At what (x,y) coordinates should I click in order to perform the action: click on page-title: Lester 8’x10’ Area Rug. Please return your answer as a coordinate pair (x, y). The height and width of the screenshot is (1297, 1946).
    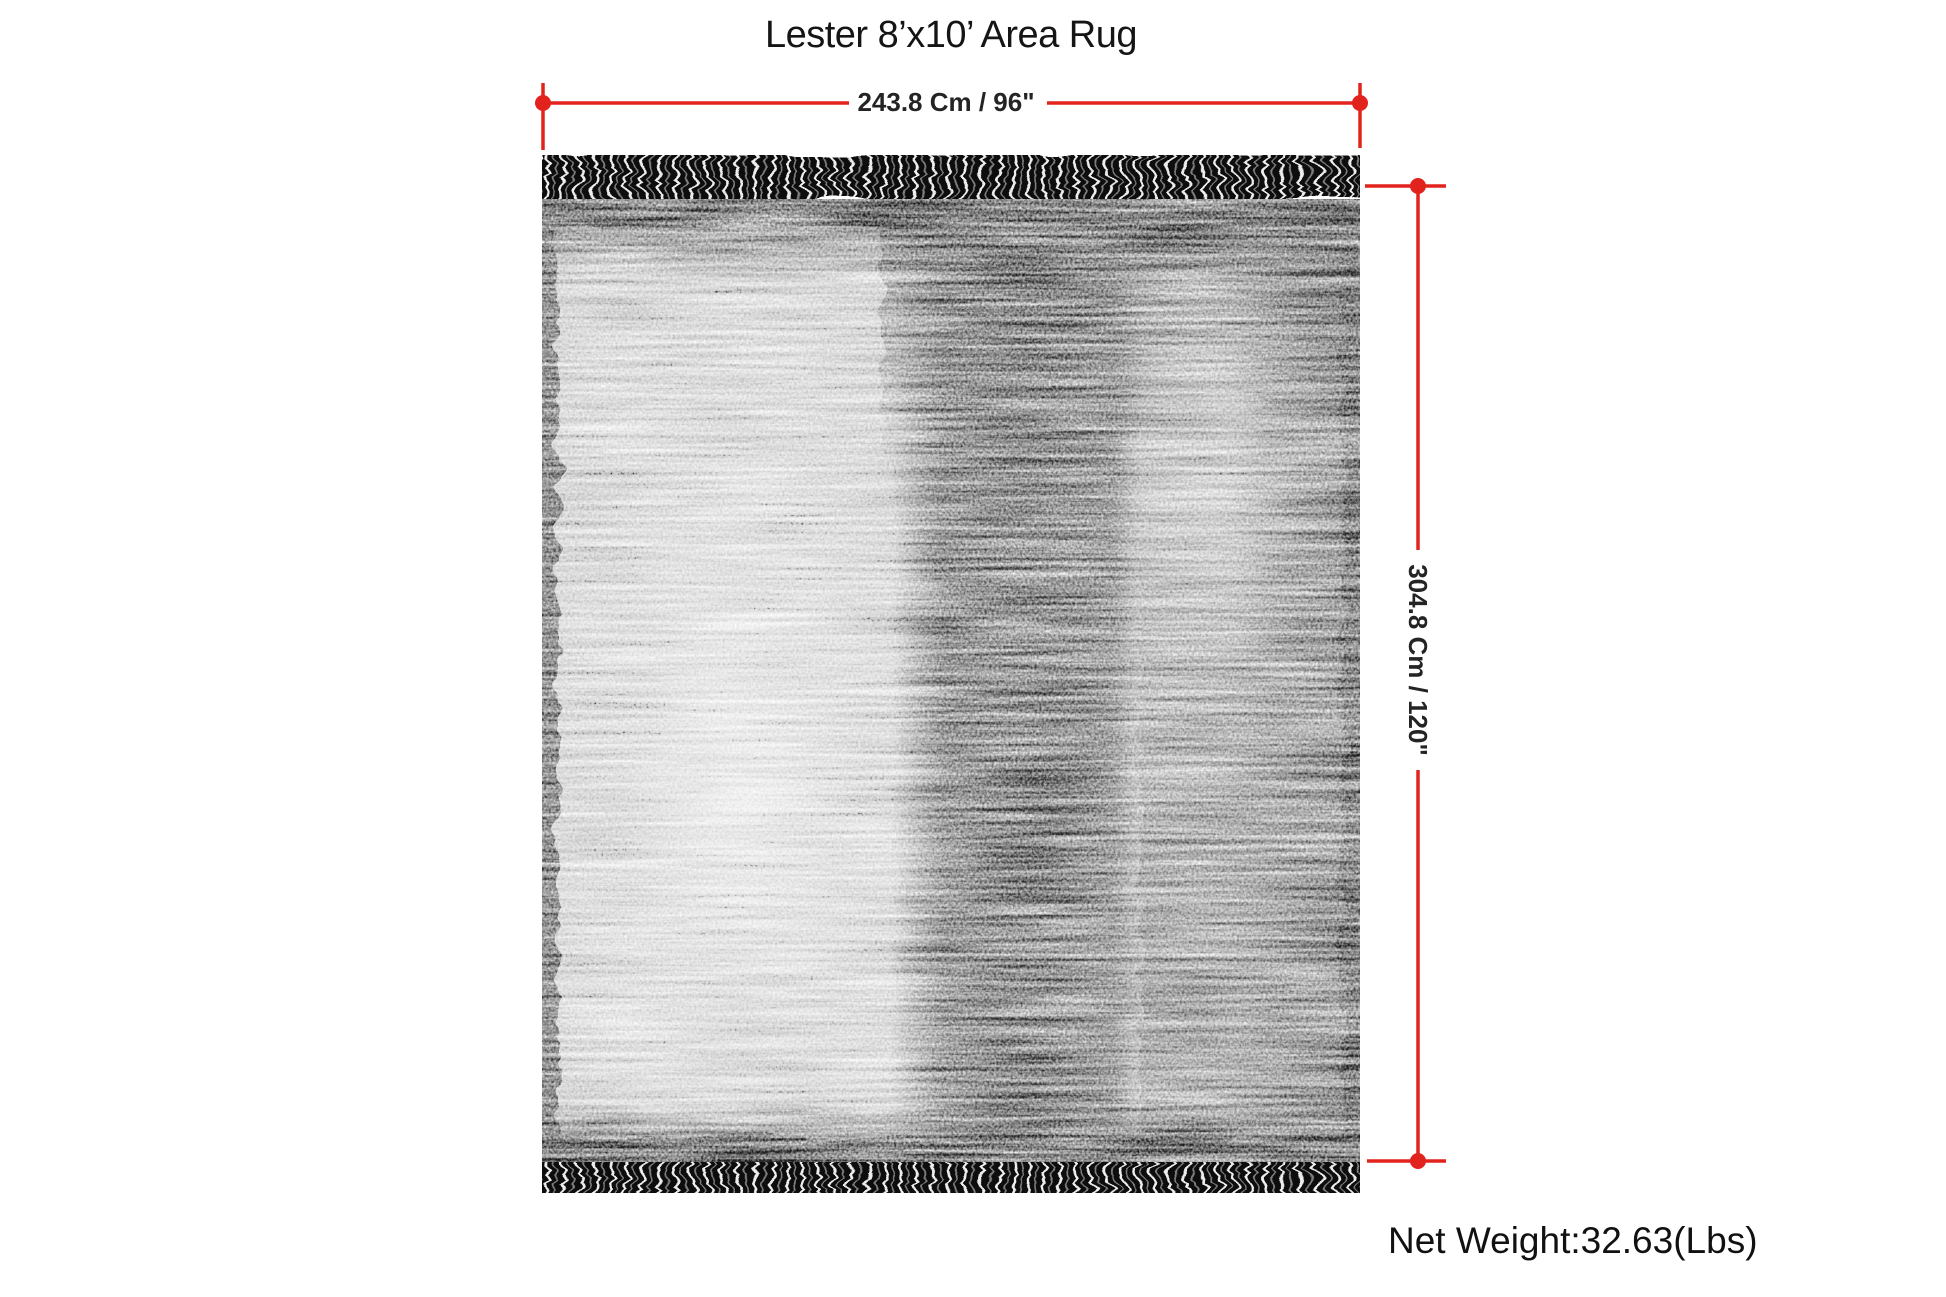
    Looking at the image, I should click on (951, 35).